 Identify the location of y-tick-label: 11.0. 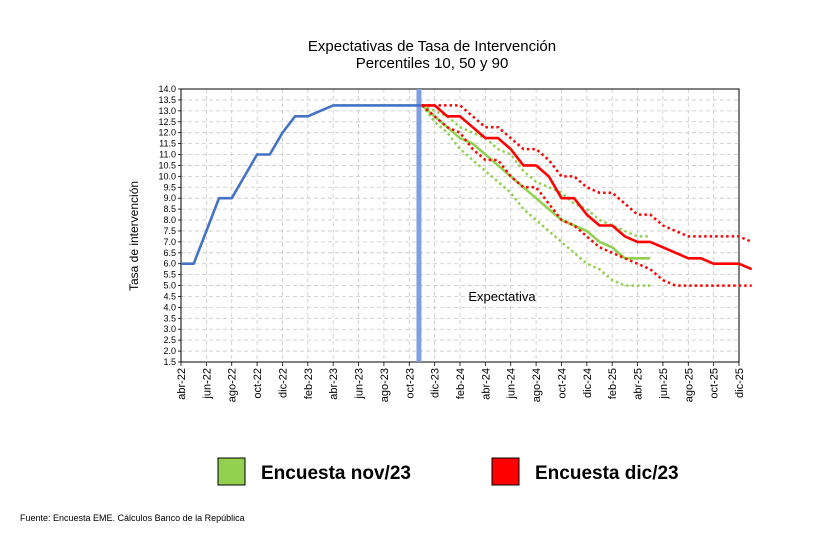
(167, 155).